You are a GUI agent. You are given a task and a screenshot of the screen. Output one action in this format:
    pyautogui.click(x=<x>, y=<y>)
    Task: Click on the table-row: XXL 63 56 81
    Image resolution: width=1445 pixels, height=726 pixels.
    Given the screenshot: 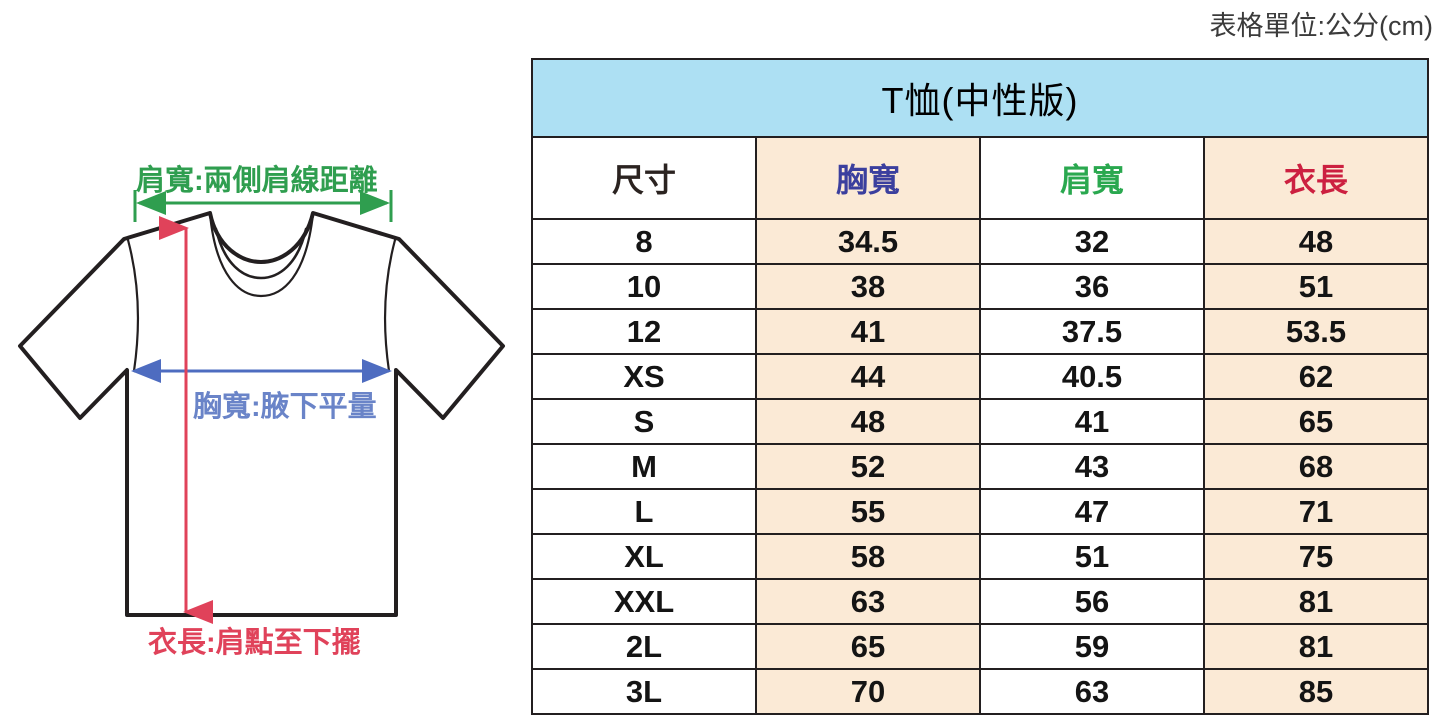 What is the action you would take?
    pyautogui.click(x=980, y=601)
    